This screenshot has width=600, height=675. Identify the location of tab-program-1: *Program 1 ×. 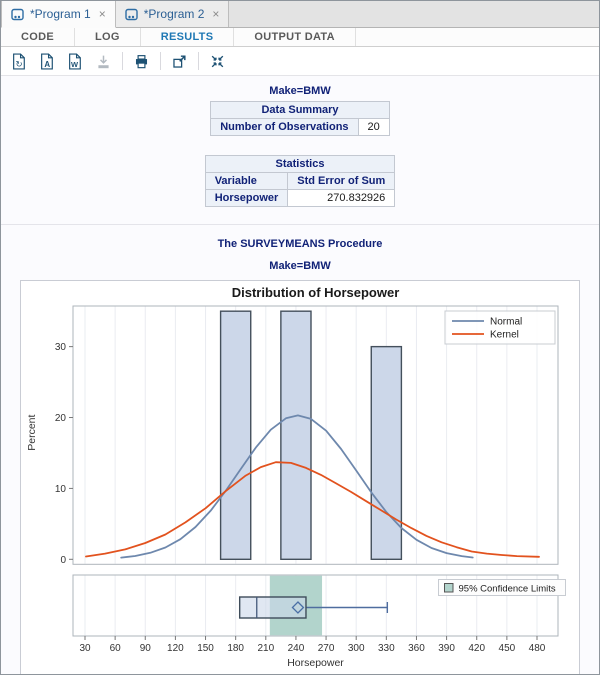
(58, 14).